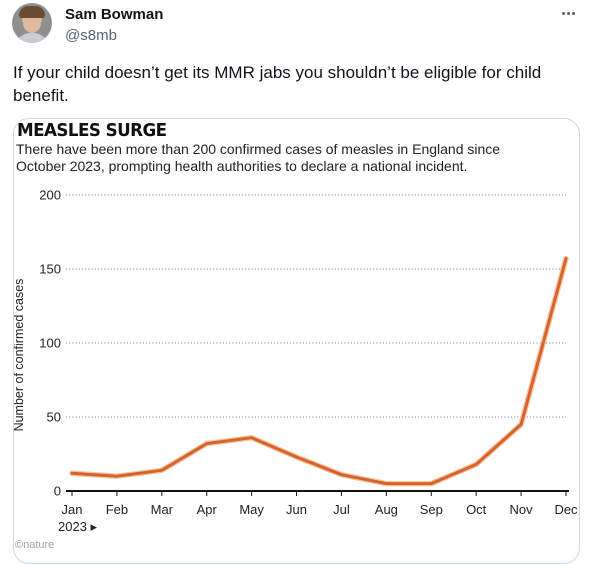  What do you see at coordinates (117, 509) in the screenshot?
I see `x-tick-label-feb: Feb` at bounding box center [117, 509].